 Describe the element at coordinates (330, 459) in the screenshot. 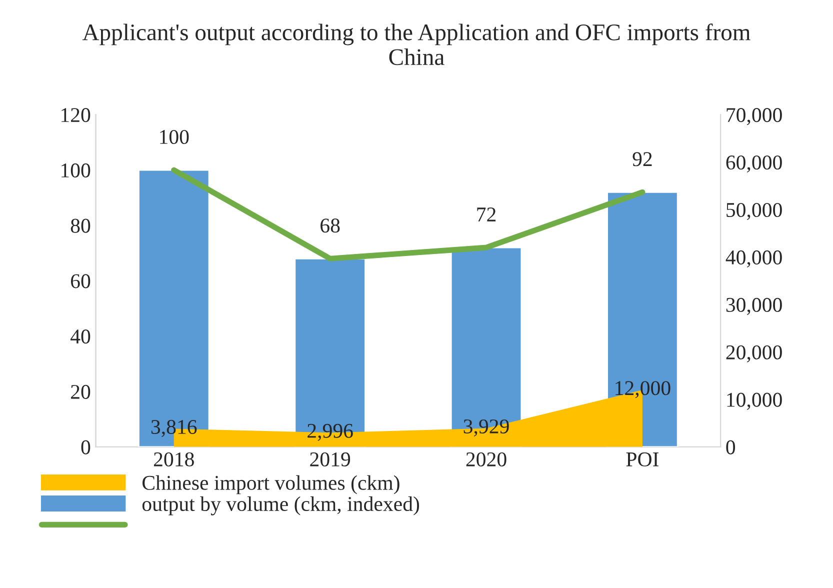

I see `x-tick-label: 2019` at that location.